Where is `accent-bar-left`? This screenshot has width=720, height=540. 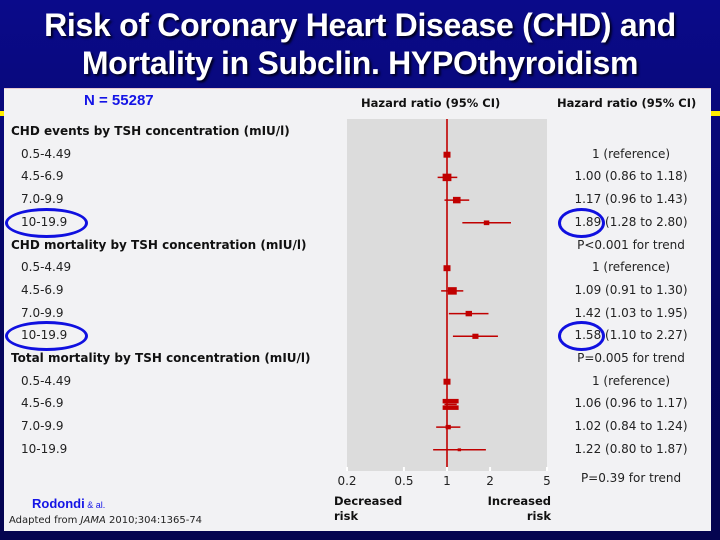
accent-bar-left is located at coordinates (2, 113).